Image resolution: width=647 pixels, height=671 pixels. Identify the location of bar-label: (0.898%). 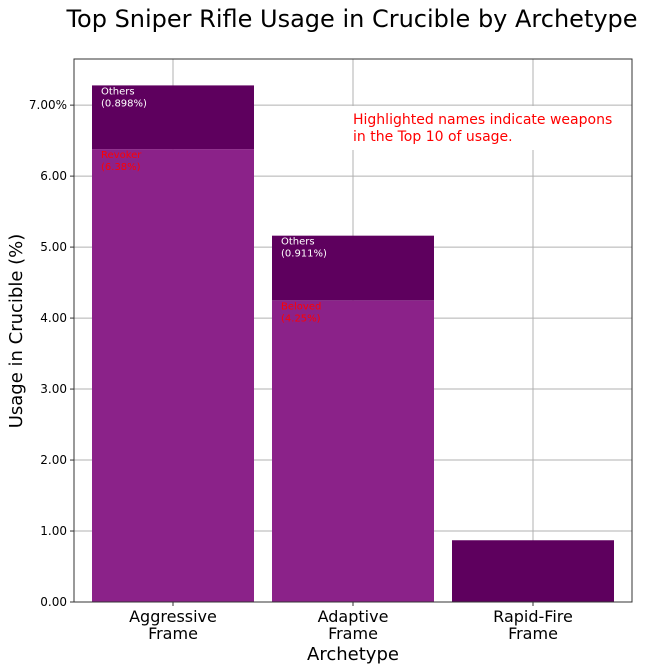
(124, 103).